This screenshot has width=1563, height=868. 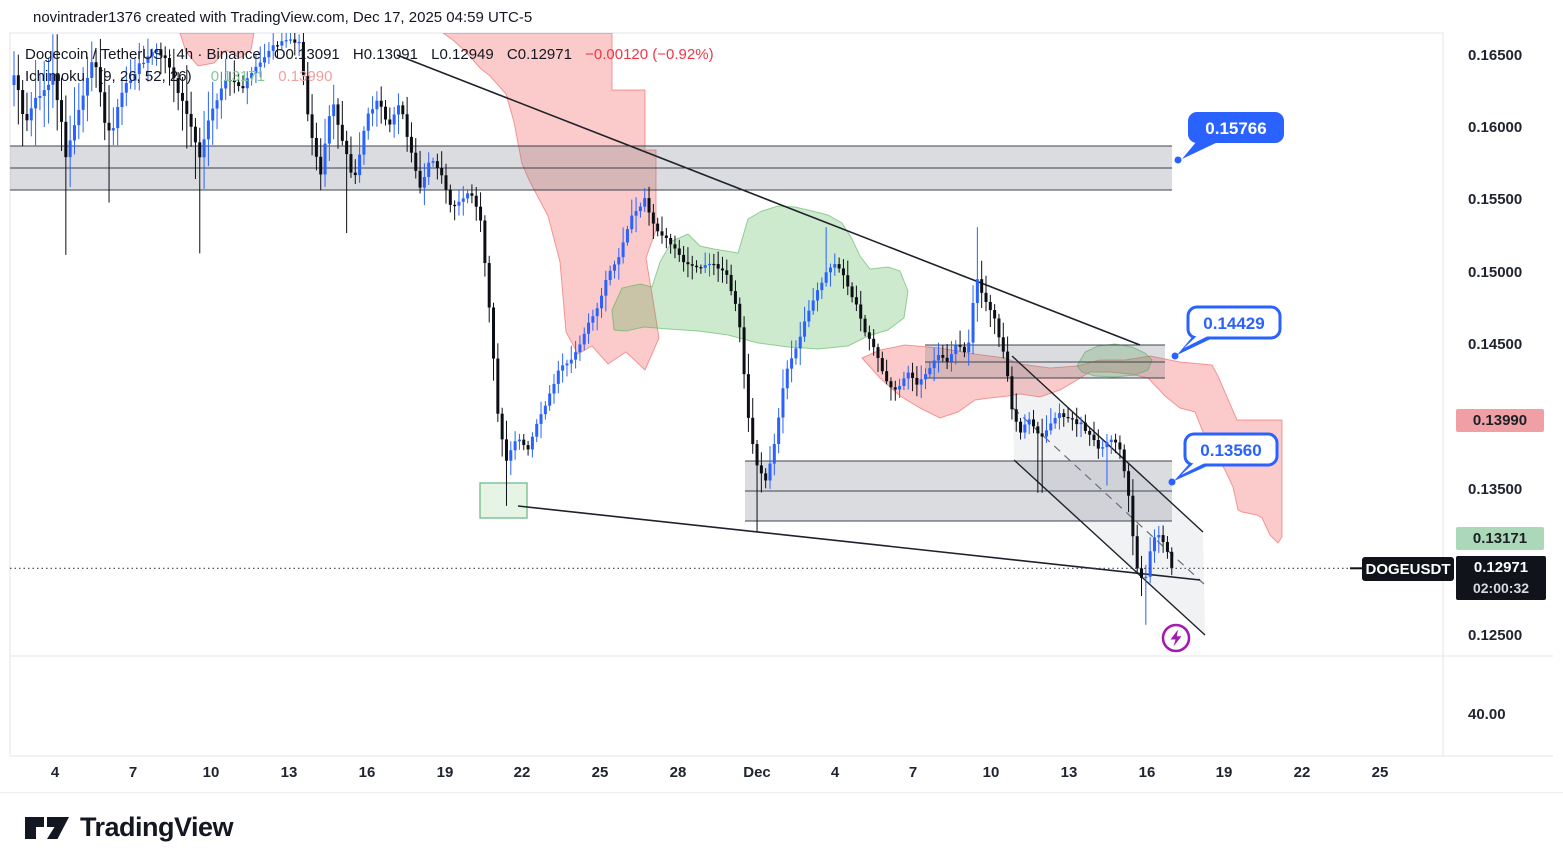 What do you see at coordinates (781, 792) in the screenshot?
I see `widget-divider` at bounding box center [781, 792].